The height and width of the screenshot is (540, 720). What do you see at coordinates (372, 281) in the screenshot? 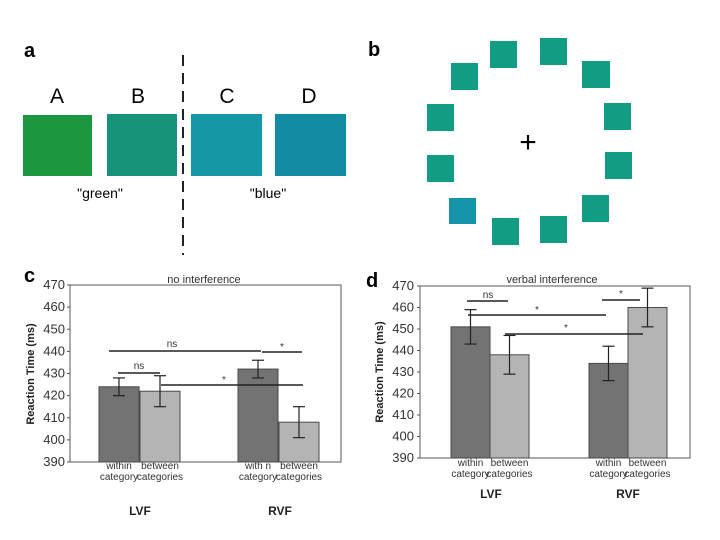
I see `panel-d-label: d` at bounding box center [372, 281].